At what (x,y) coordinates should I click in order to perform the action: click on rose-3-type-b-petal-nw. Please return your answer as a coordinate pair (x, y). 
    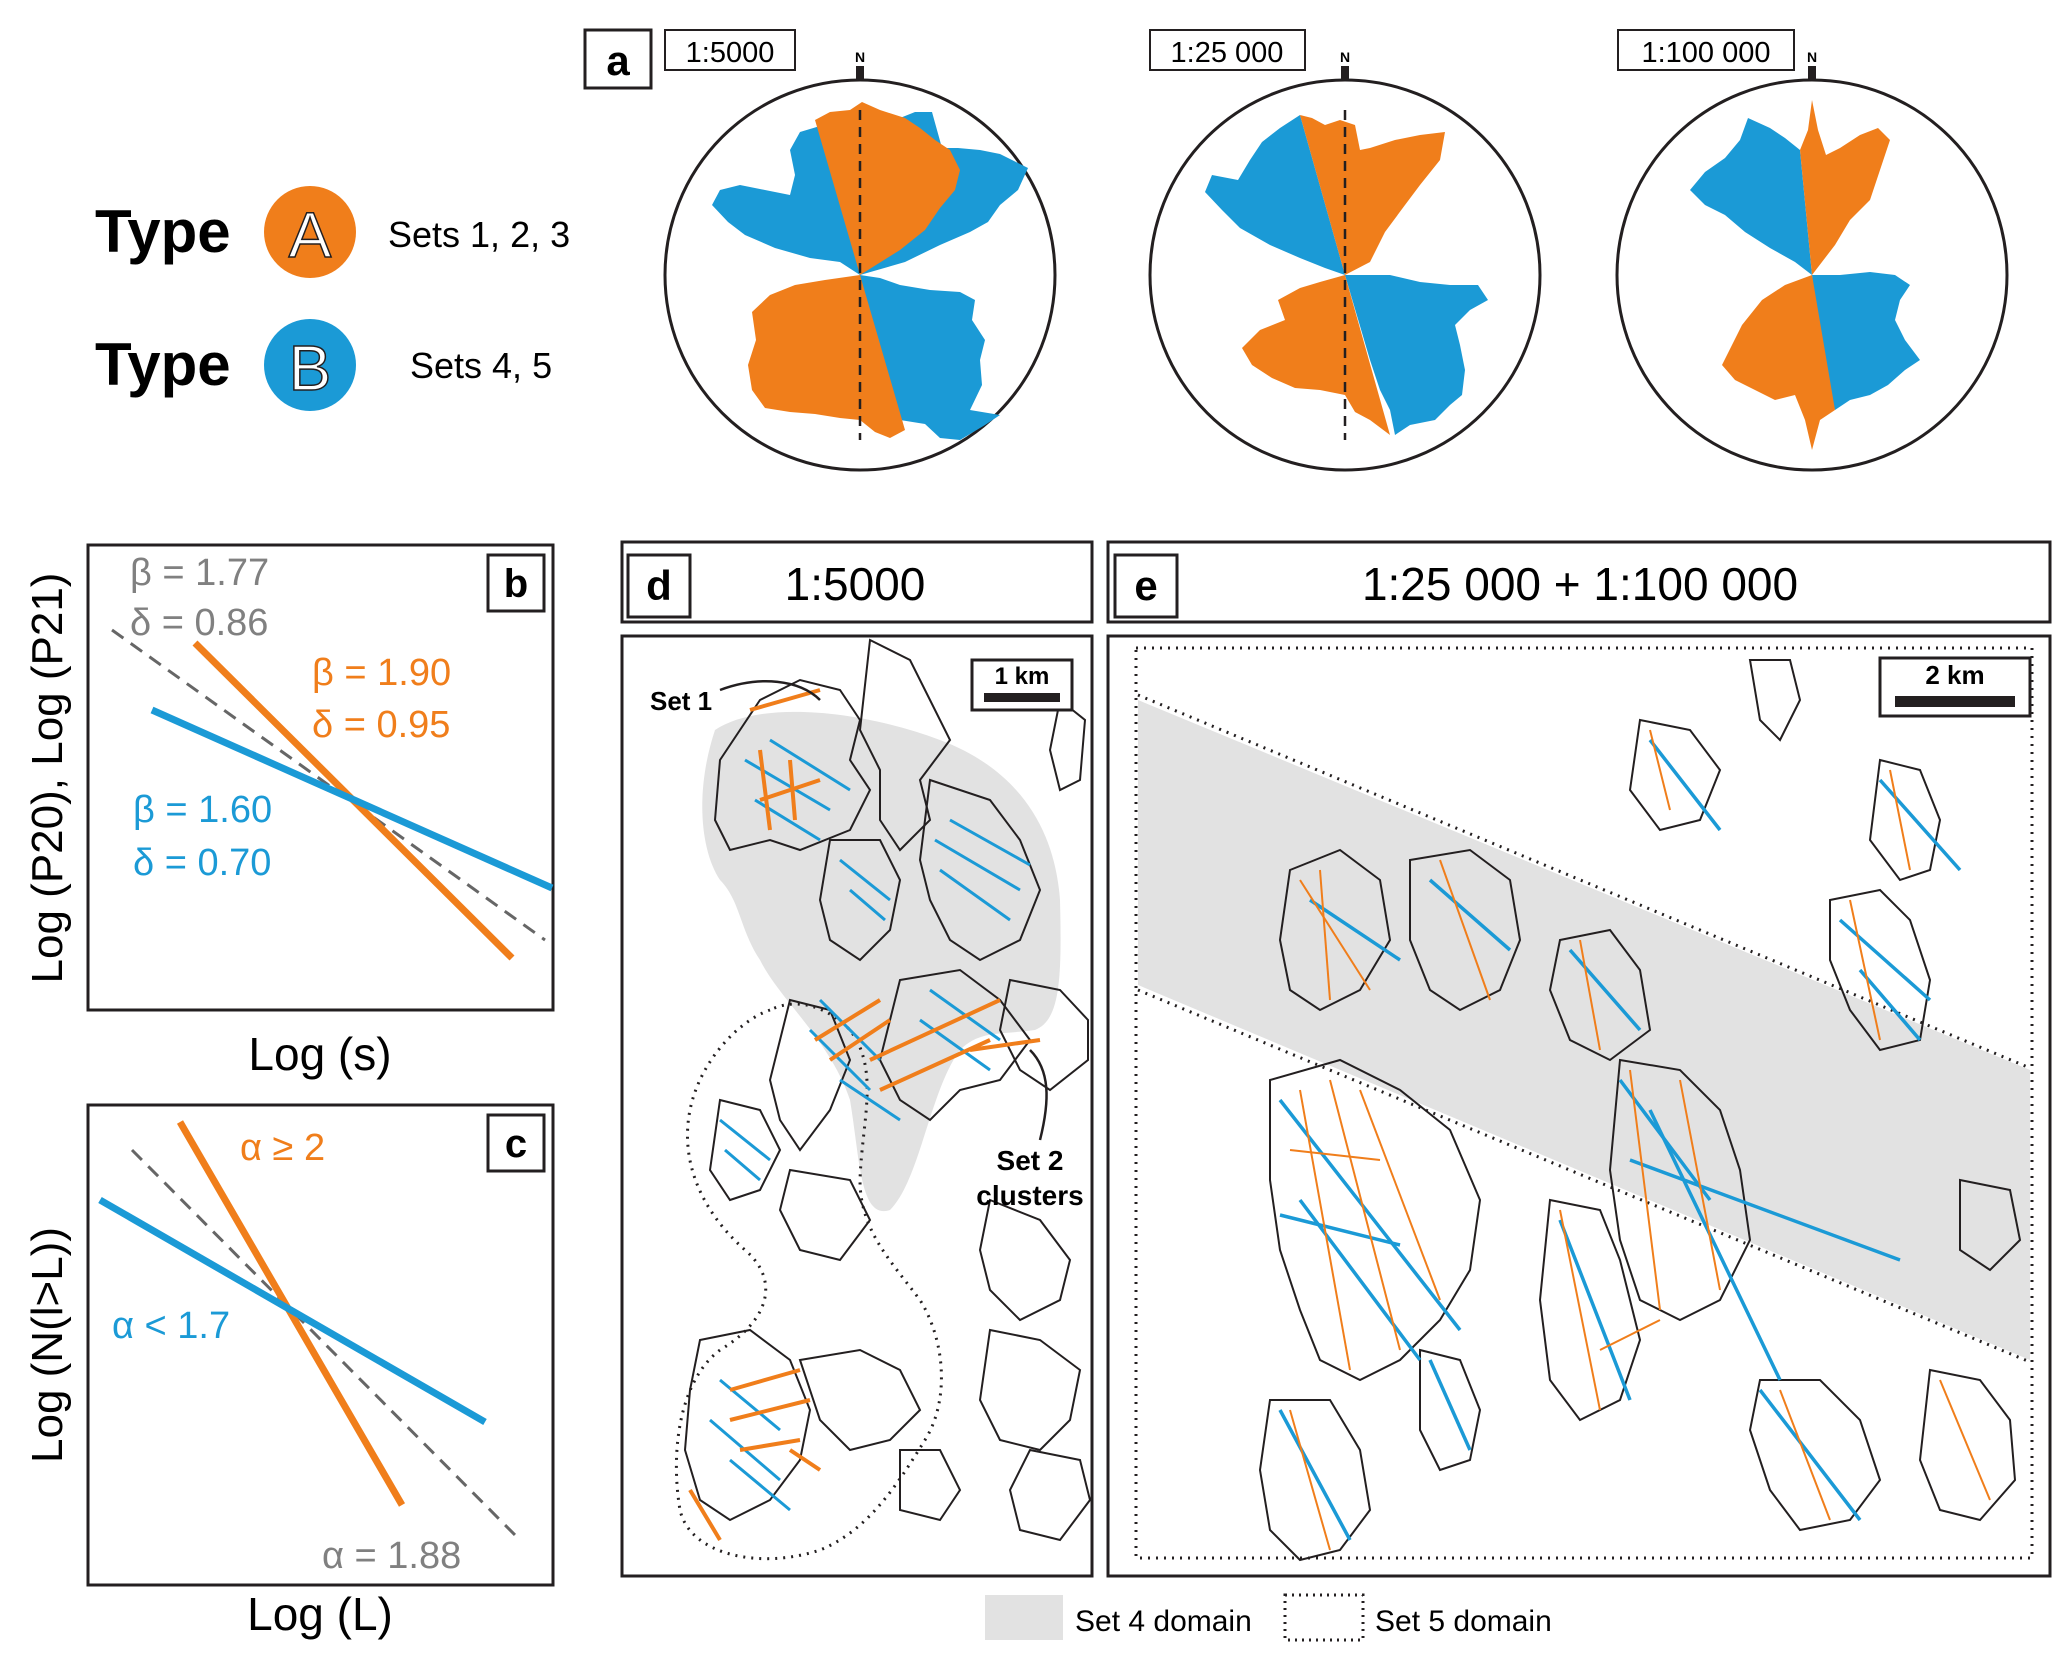
    Looking at the image, I should click on (1751, 196).